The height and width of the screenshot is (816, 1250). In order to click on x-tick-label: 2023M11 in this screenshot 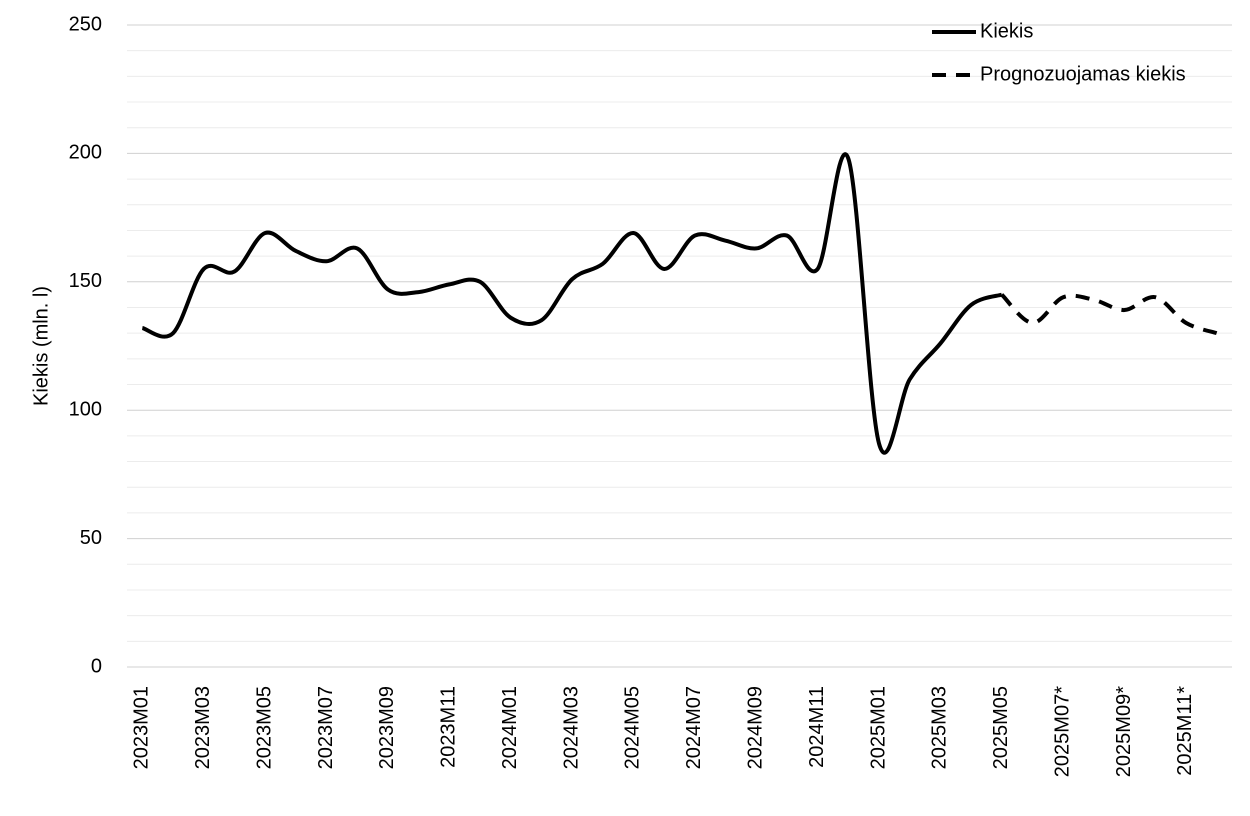, I will do `click(449, 727)`.